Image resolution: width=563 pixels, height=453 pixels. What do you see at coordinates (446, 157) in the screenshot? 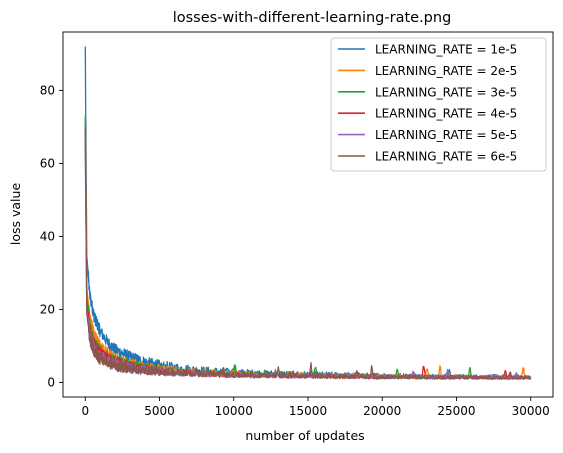
I see `legend-label-6: LEARNING_RATE = 6e-5` at bounding box center [446, 157].